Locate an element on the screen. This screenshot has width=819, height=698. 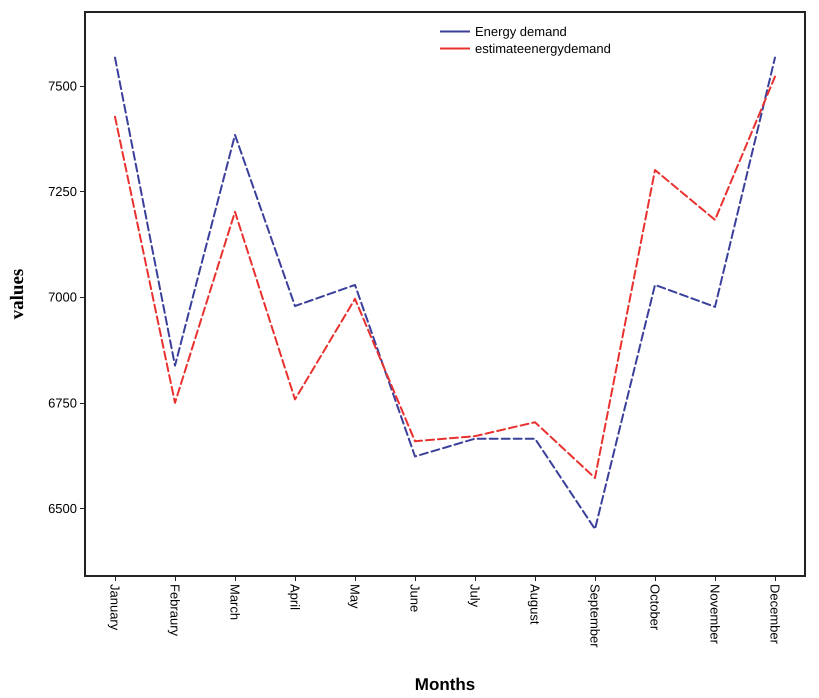
x-axis-title: Months is located at coordinates (445, 684).